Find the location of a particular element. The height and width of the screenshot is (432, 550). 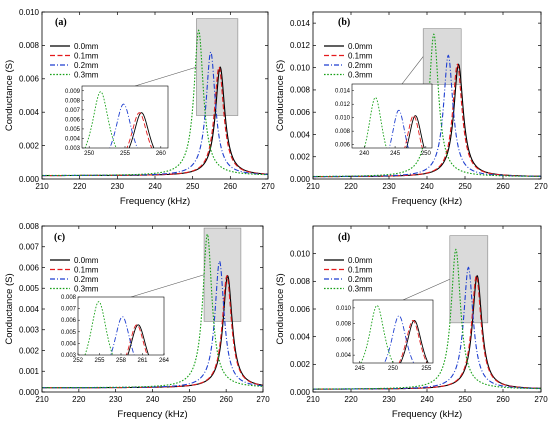

inset-series-line-0.1mm is located at coordinates (413, 341).